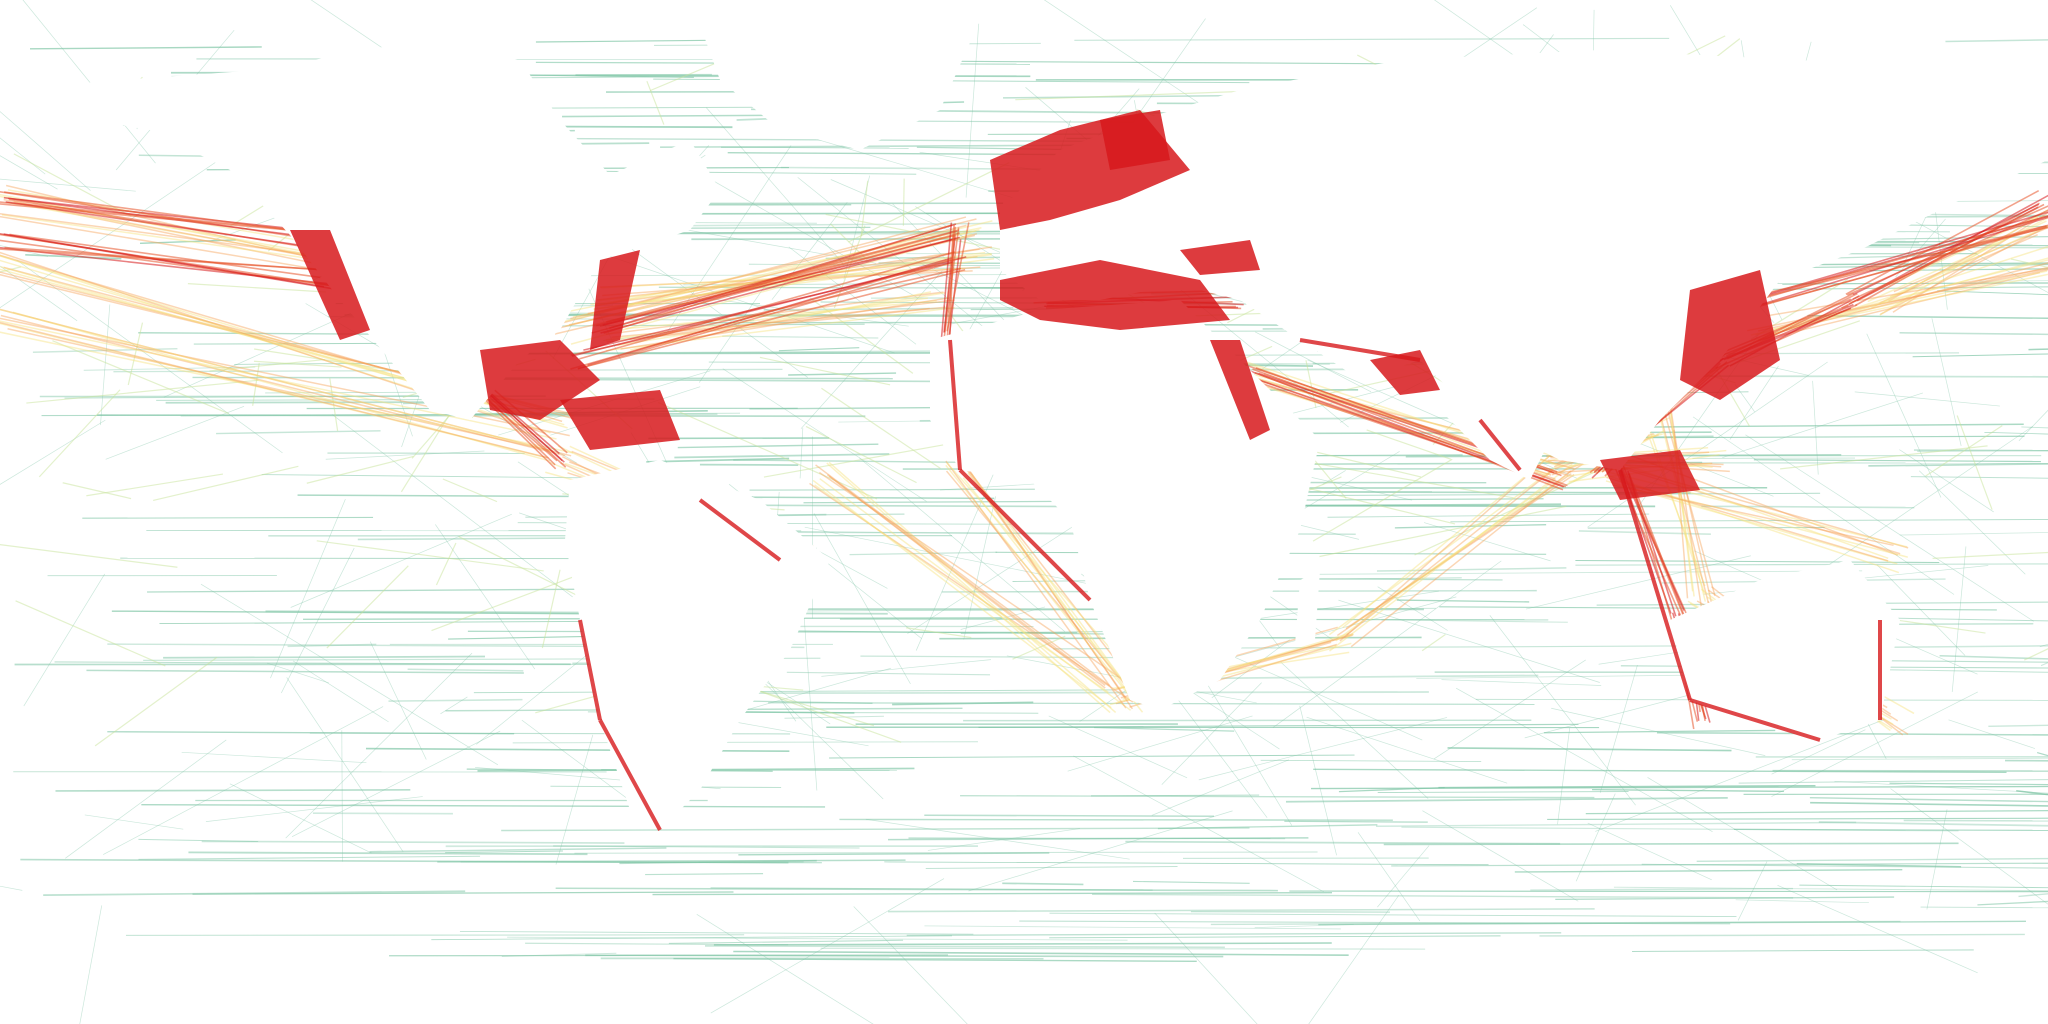  I want to click on us-east-coast, so click(615, 300).